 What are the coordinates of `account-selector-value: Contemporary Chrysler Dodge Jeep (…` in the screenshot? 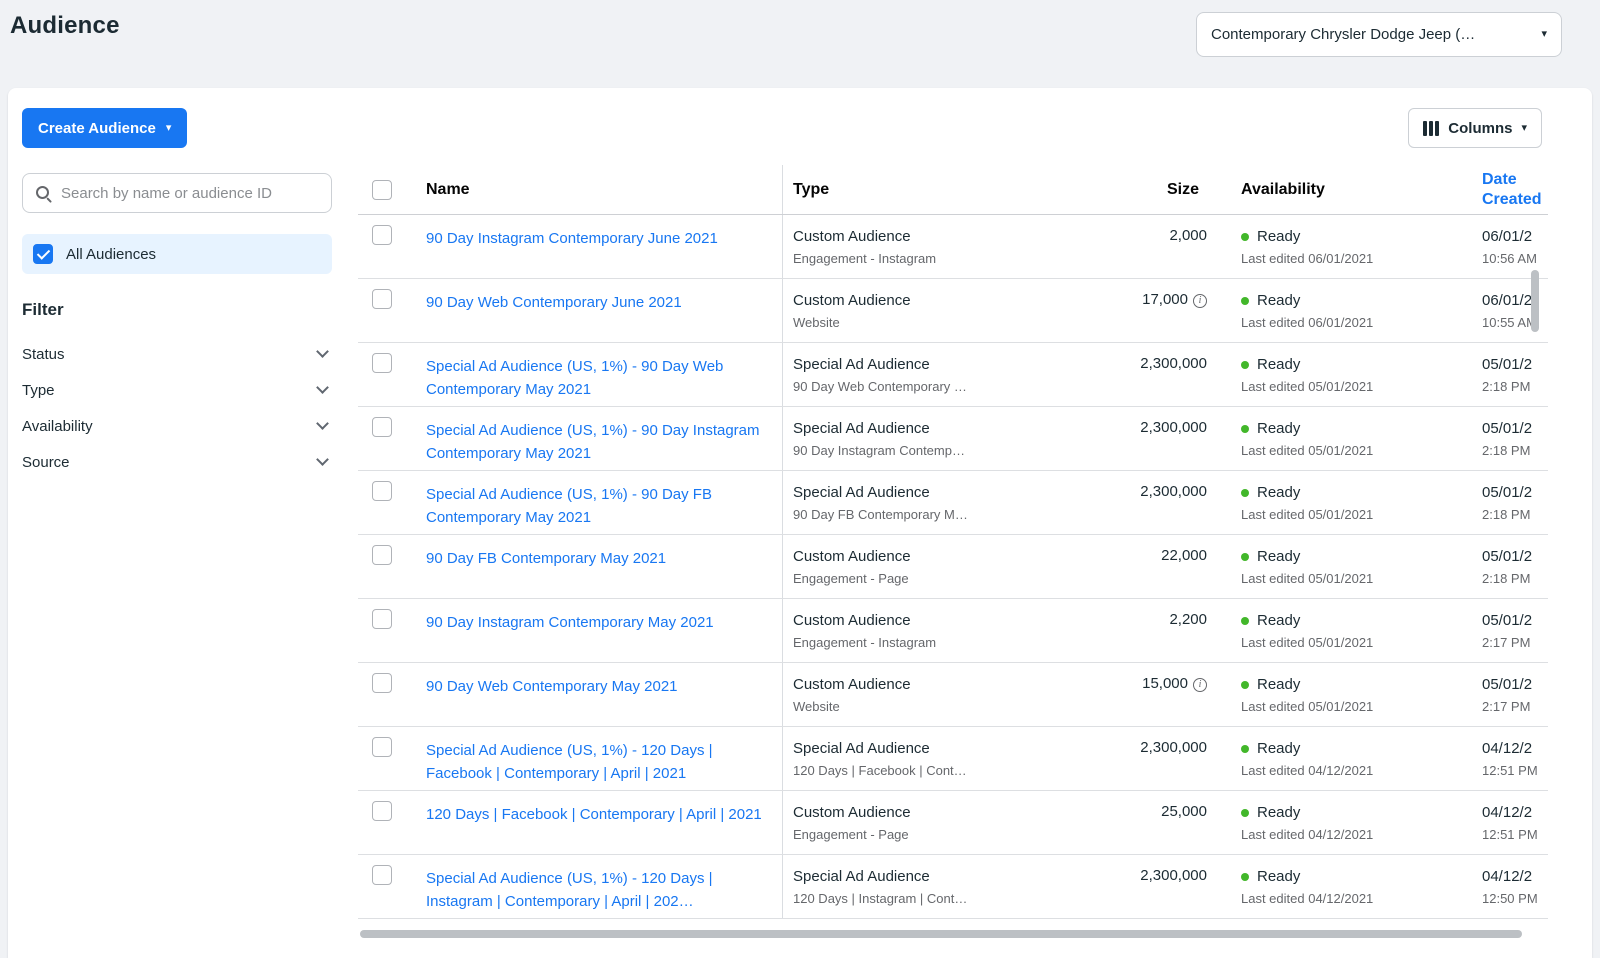 It's located at (1343, 34).